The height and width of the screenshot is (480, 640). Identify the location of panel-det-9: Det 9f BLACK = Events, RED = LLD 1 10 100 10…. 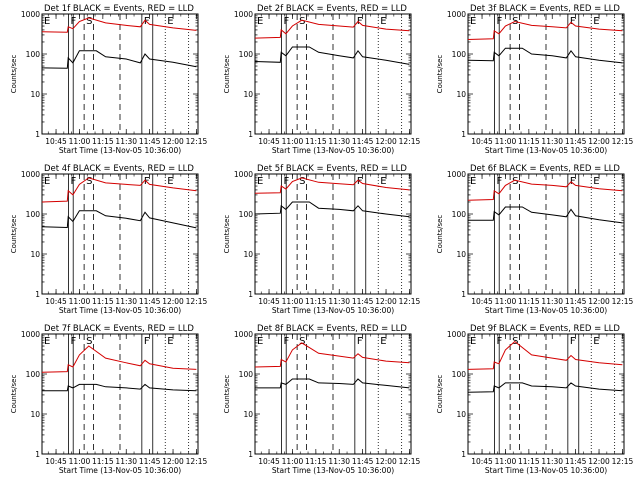
(534, 399).